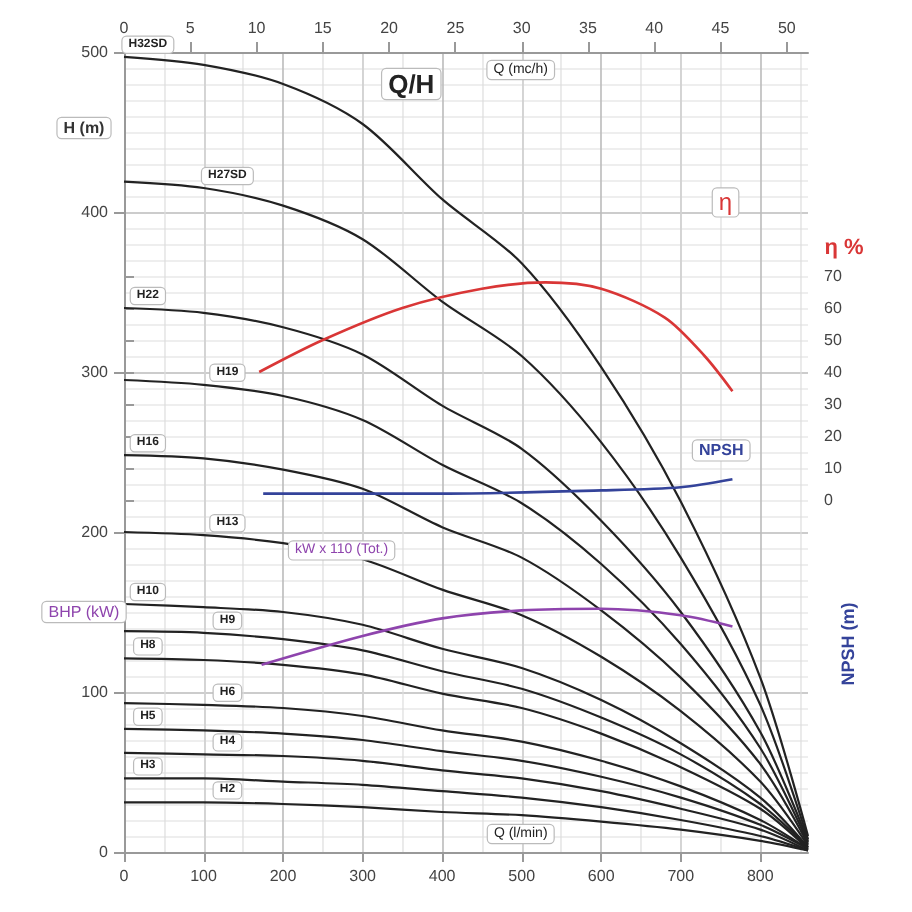  What do you see at coordinates (390, 28) in the screenshot?
I see `x2-tick-label: 20` at bounding box center [390, 28].